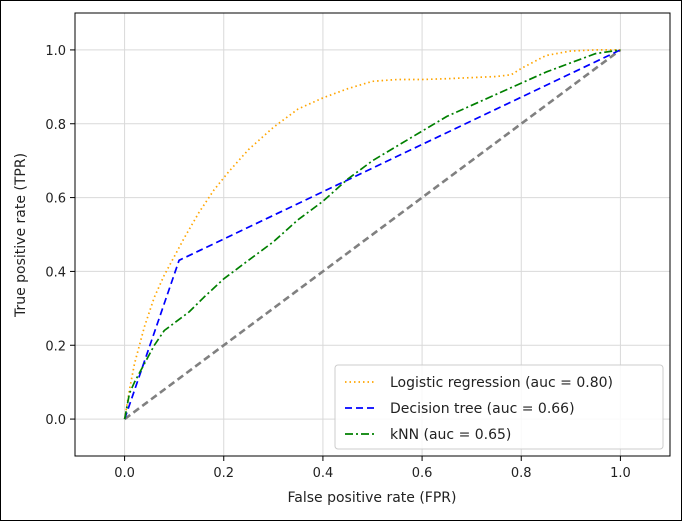 The width and height of the screenshot is (682, 525). I want to click on y-tick-label: 0.0, so click(55, 420).